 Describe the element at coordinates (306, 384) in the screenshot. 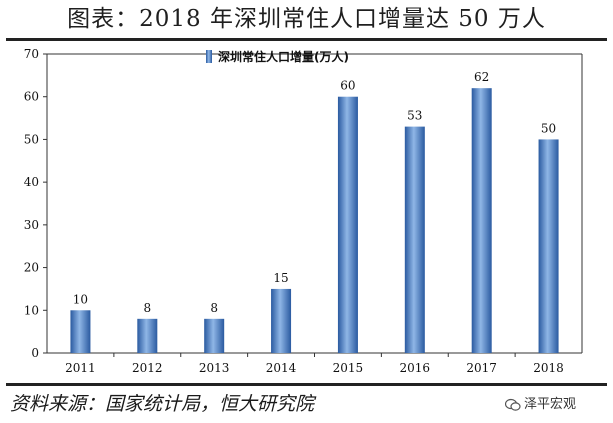

I see `bottom-rule` at that location.